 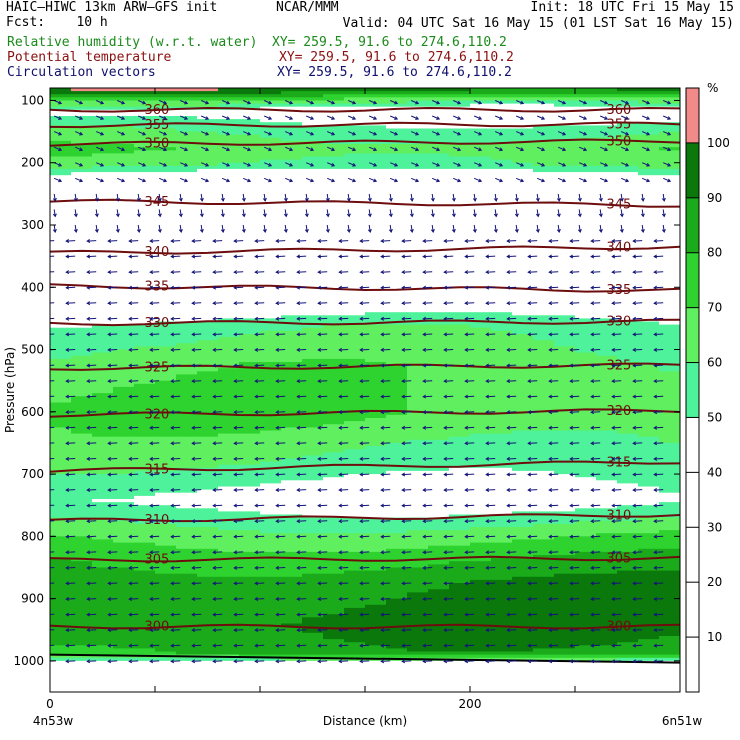 I want to click on org-label: NCAR/MMM, so click(x=307, y=7).